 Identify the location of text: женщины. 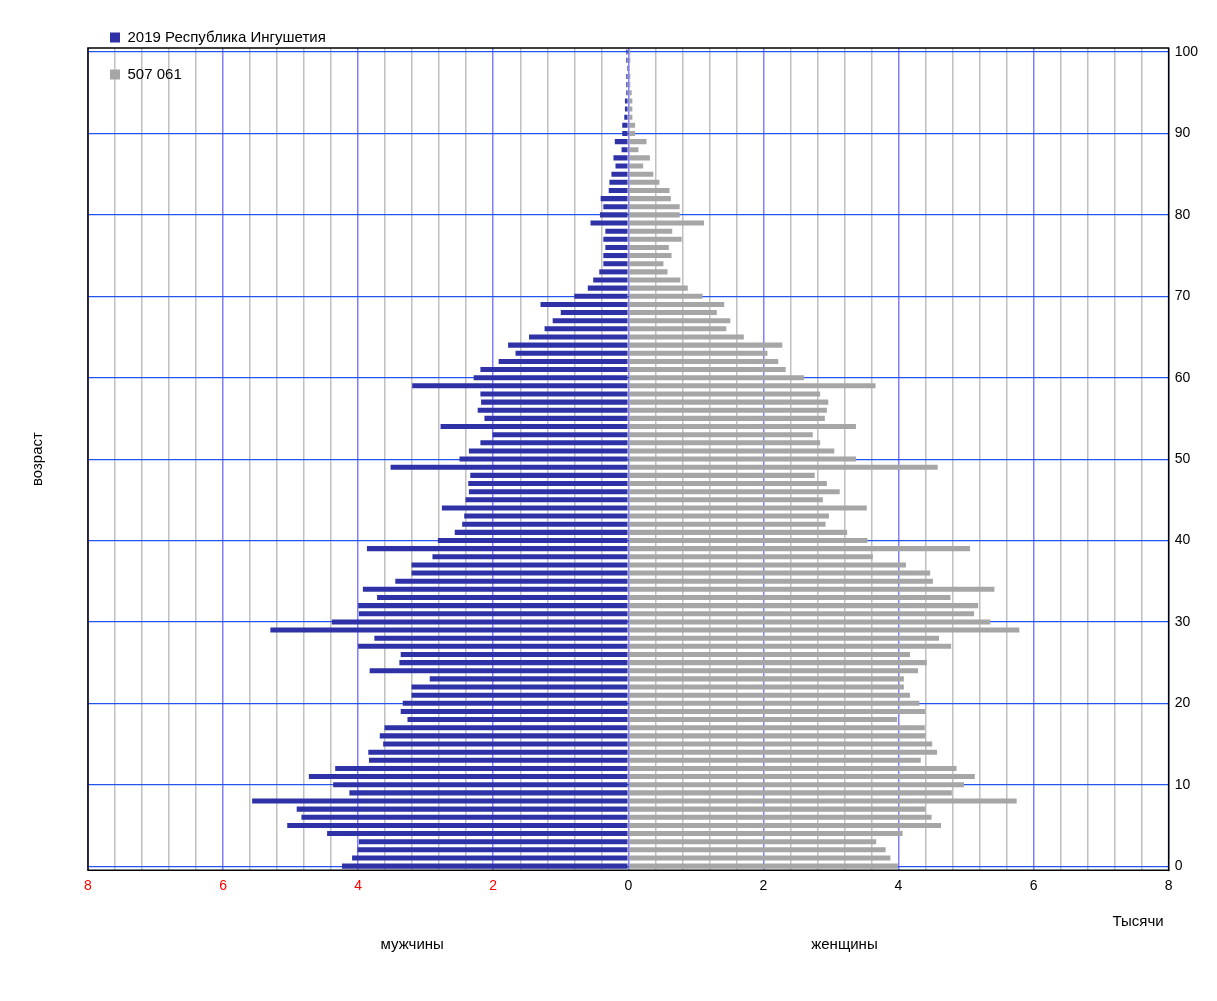
(844, 944).